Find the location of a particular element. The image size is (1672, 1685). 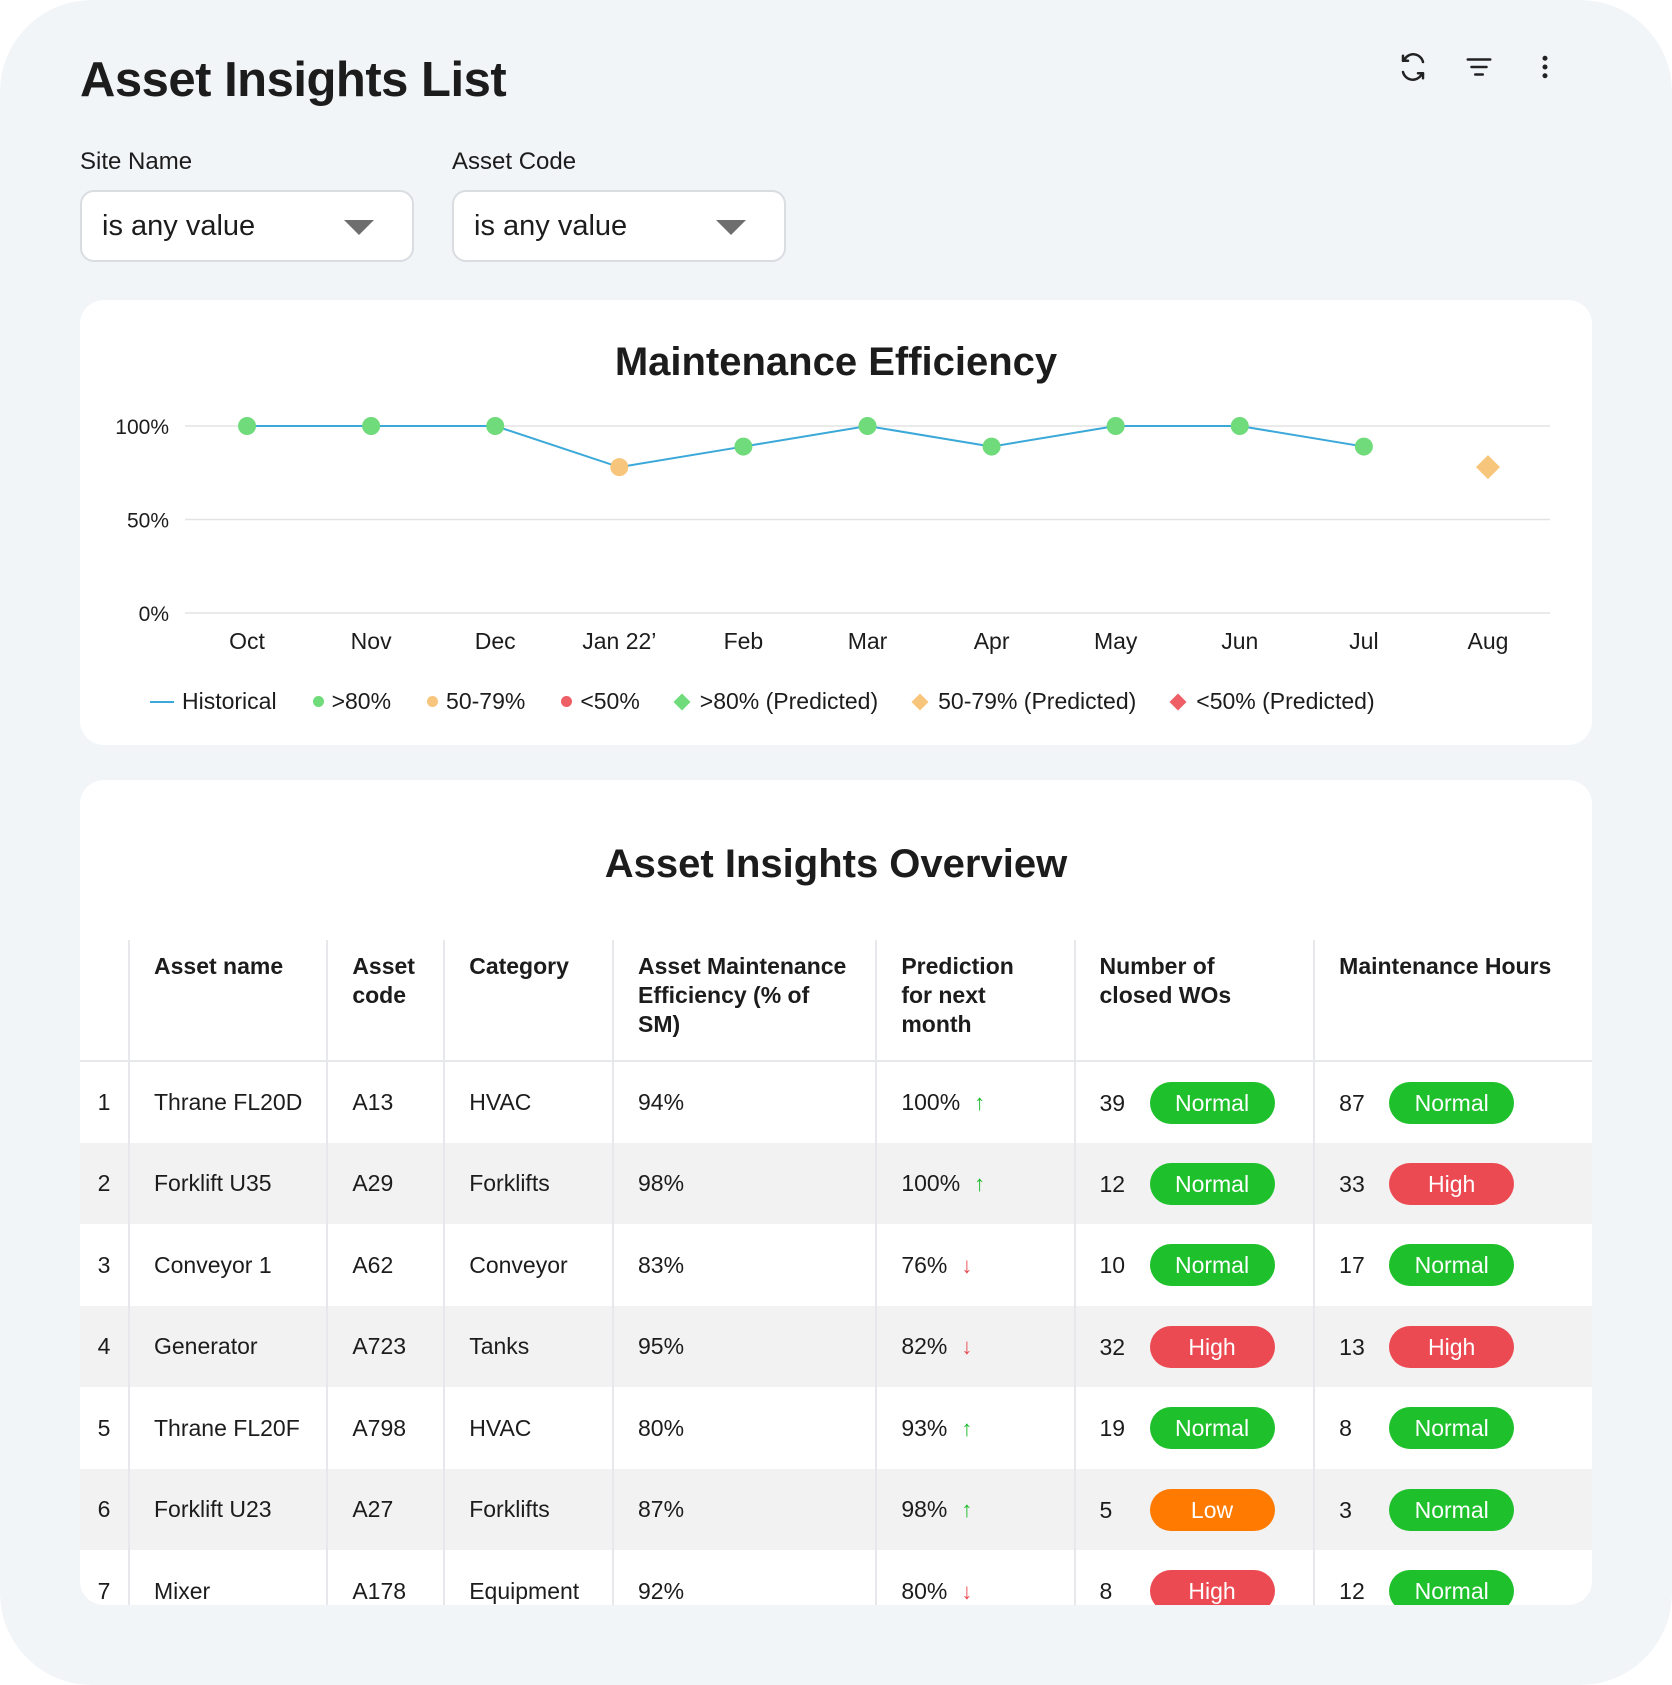

closed-wos-cell: 10 Normal is located at coordinates (1194, 1265).